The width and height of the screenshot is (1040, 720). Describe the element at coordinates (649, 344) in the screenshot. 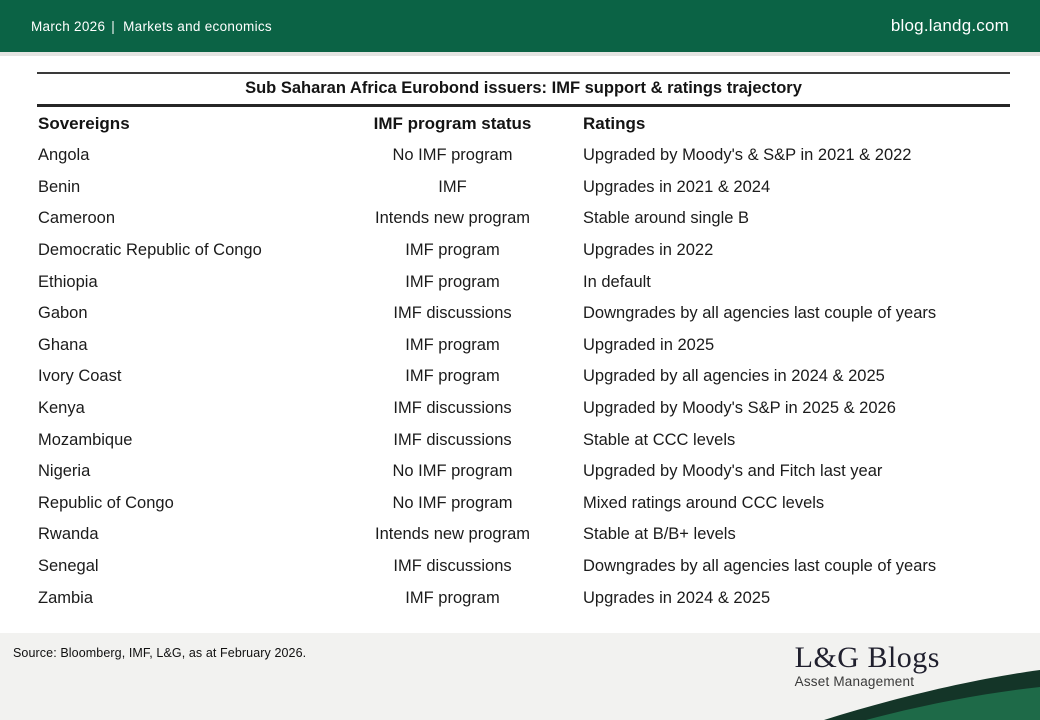

I see `rating-cell: Upgraded in 2025` at that location.